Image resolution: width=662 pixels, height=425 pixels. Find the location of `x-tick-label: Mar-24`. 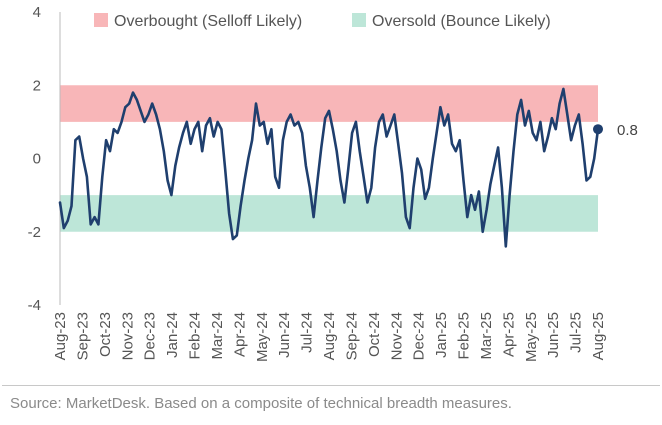

x-tick-label: Mar-24 is located at coordinates (217, 336).